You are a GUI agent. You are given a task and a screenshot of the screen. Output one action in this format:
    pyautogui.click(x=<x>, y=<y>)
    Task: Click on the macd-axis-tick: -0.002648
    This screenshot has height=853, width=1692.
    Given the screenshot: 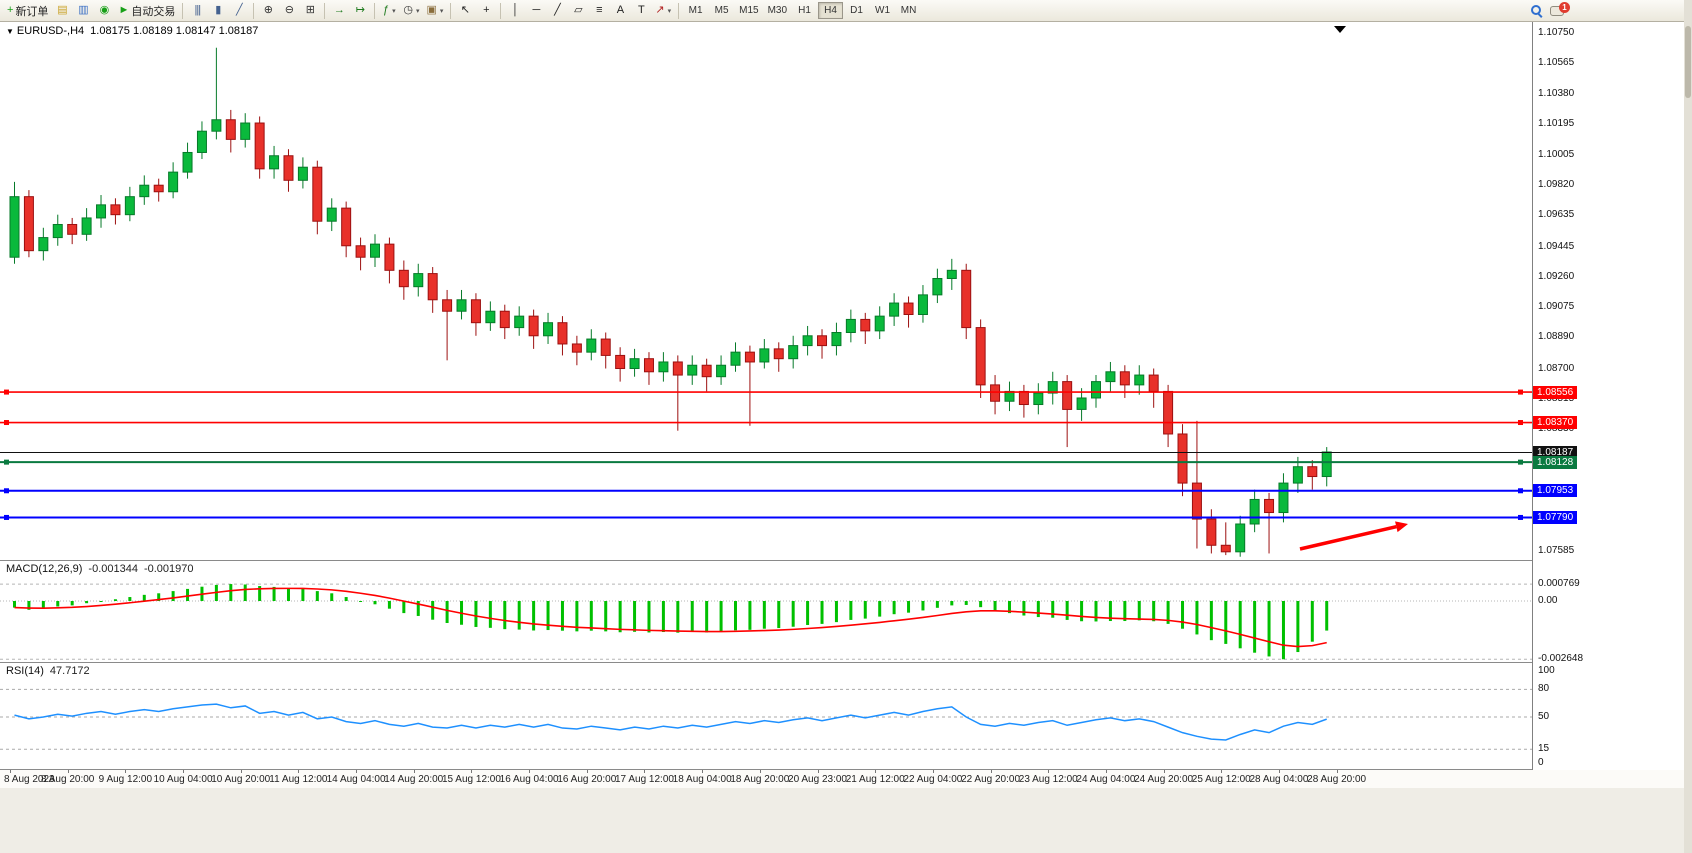 What is the action you would take?
    pyautogui.click(x=1561, y=659)
    